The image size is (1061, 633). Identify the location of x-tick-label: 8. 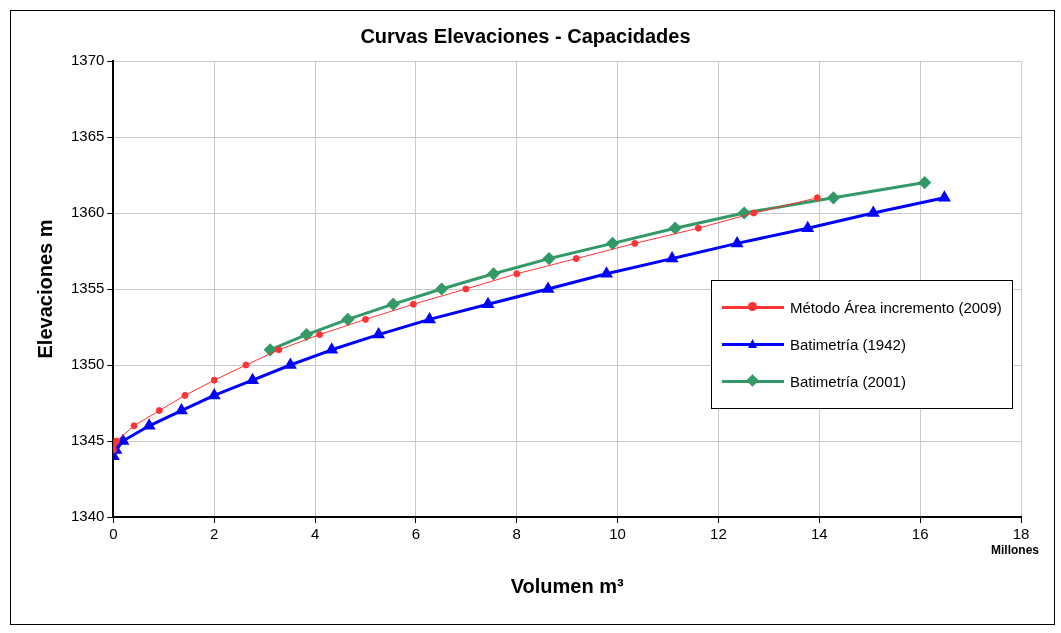
(516, 534).